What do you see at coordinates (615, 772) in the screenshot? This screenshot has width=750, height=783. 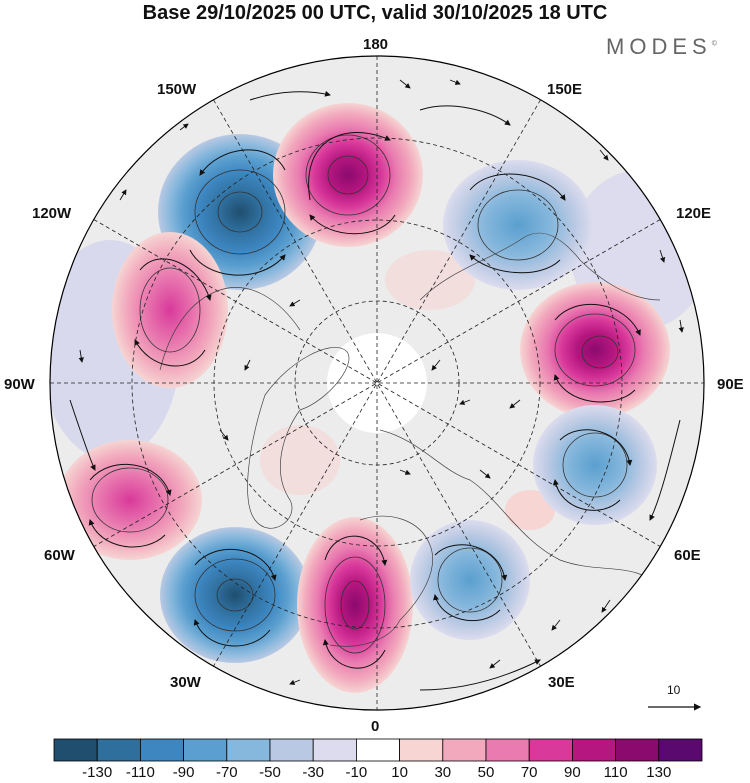 I see `colorbar-tick-label: 110` at bounding box center [615, 772].